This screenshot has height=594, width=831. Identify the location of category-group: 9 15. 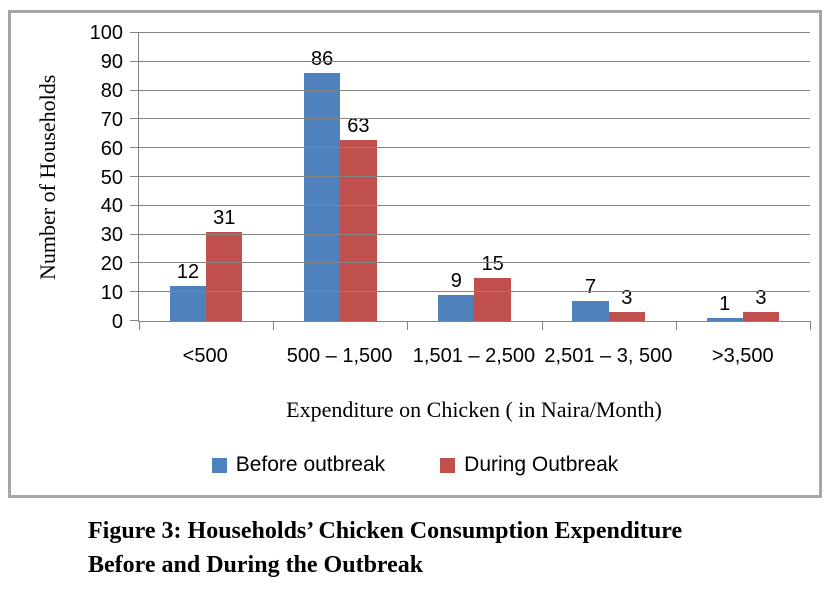
(474, 177).